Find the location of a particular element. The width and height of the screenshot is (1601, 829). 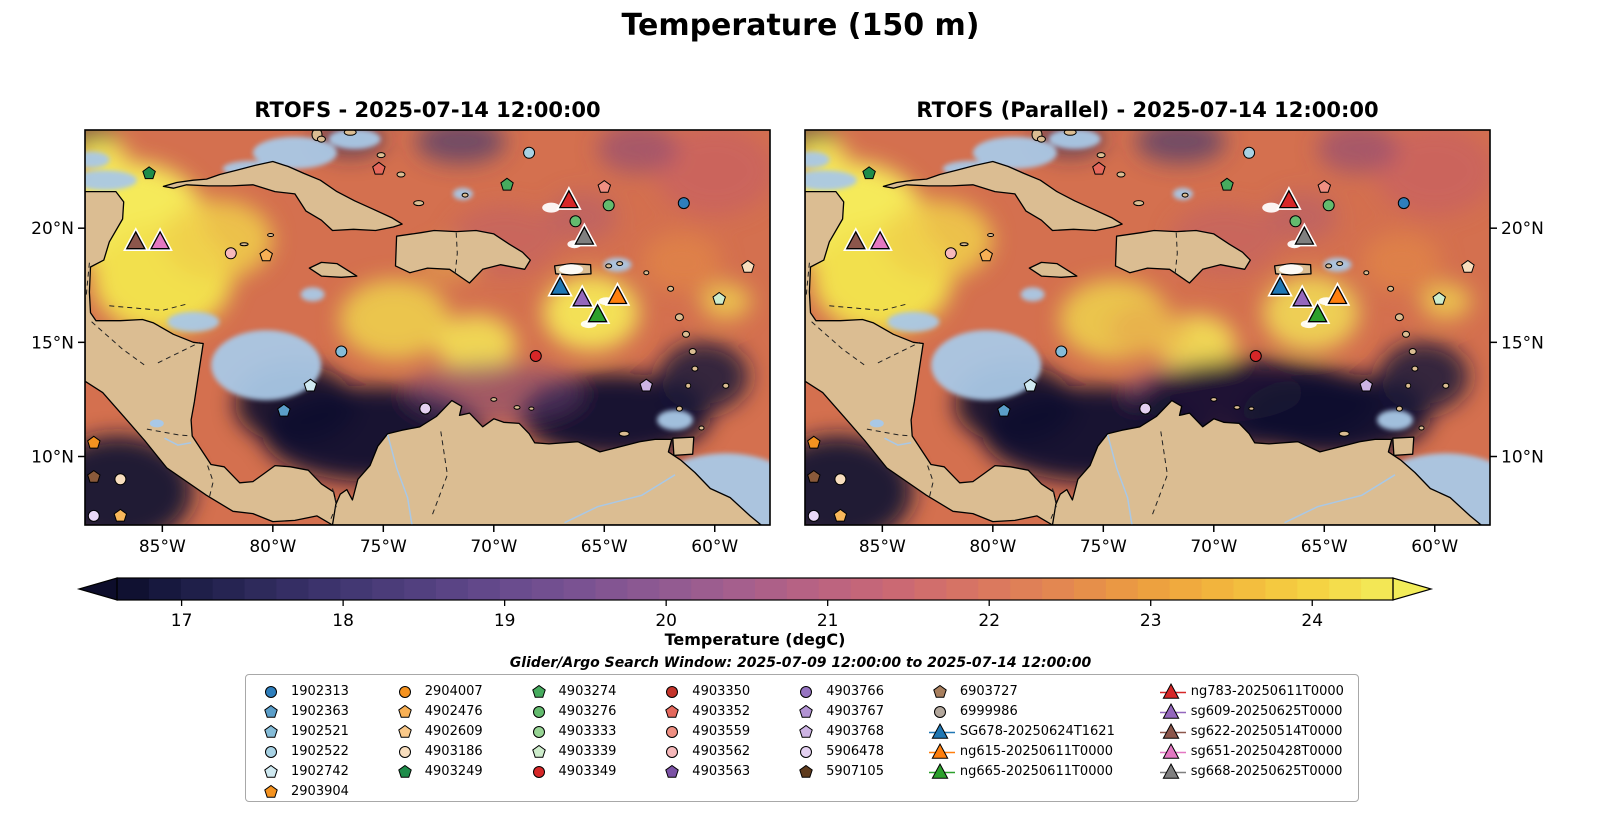

legend-label: 2903904 is located at coordinates (320, 791).